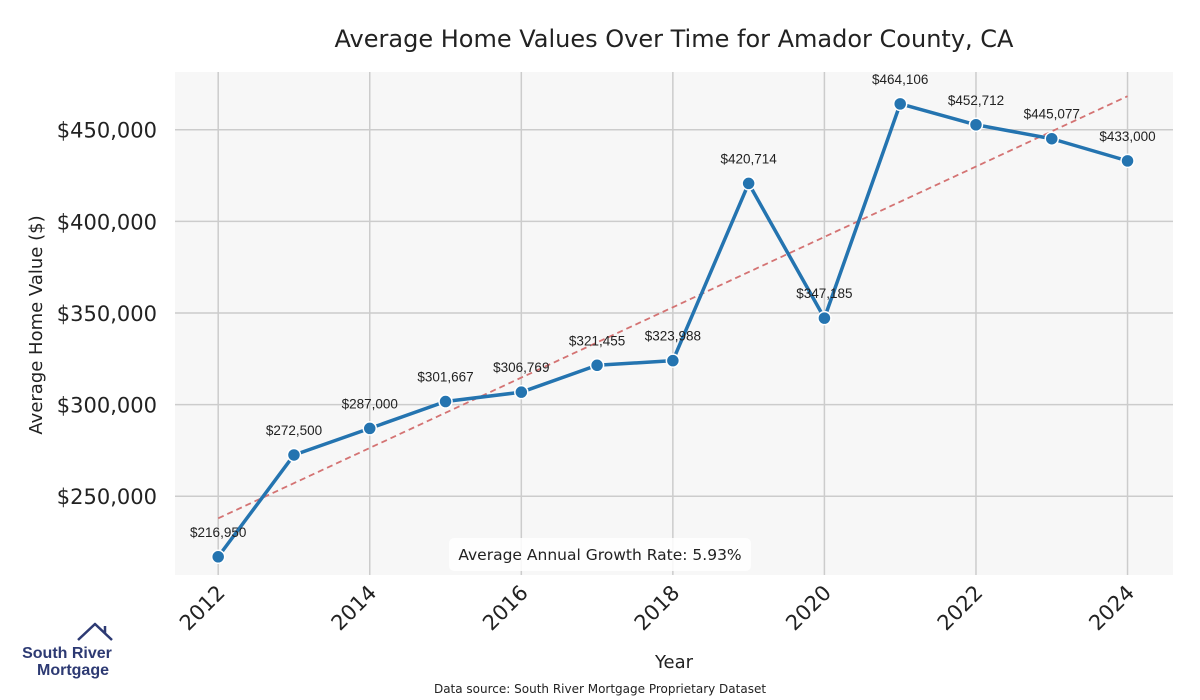  Describe the element at coordinates (505, 608) in the screenshot. I see `x-tick-label: 2016` at that location.